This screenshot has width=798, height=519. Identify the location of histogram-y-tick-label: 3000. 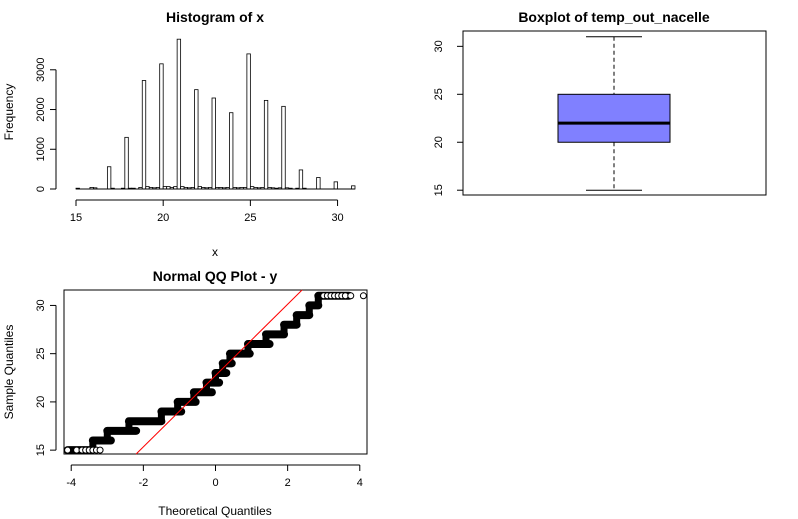
(41, 70).